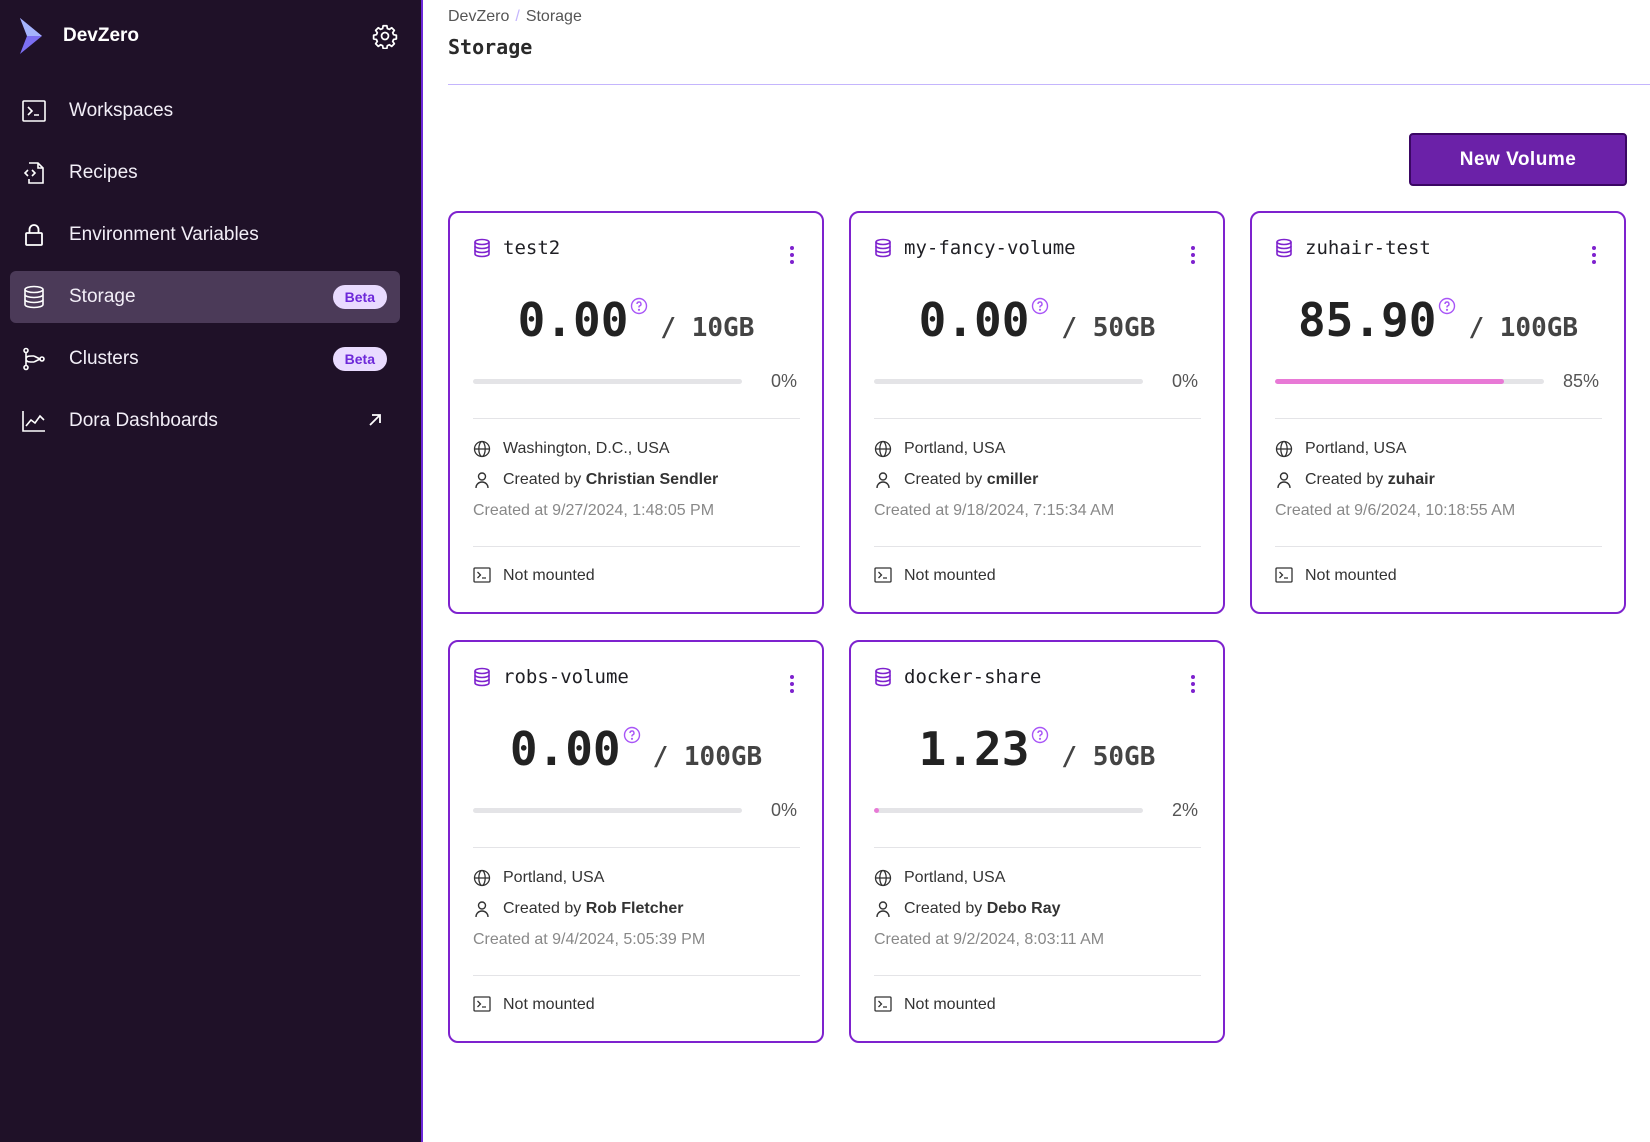 The width and height of the screenshot is (1650, 1142). What do you see at coordinates (532, 248) in the screenshot?
I see `volume-name: test2` at bounding box center [532, 248].